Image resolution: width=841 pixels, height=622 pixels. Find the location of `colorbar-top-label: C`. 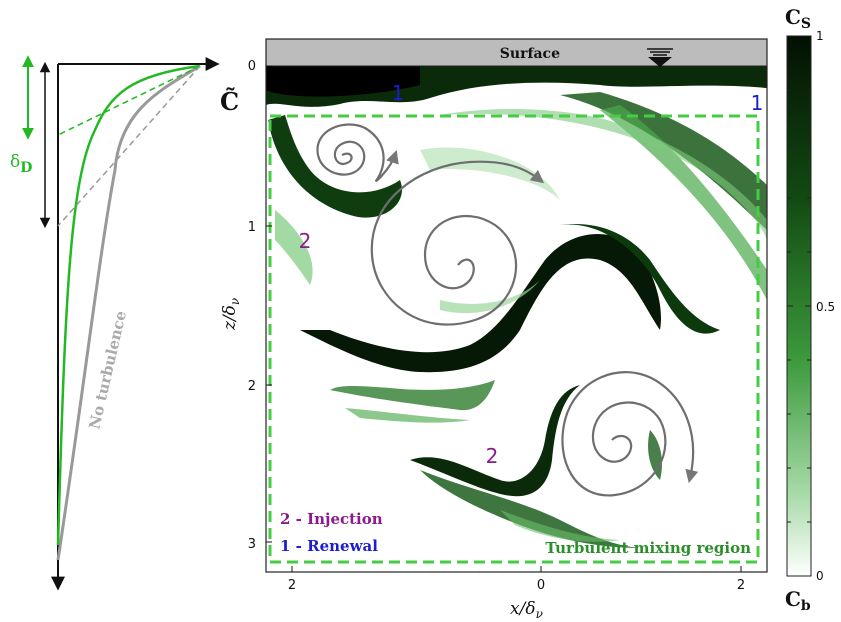

colorbar-top-label: C is located at coordinates (793, 17).